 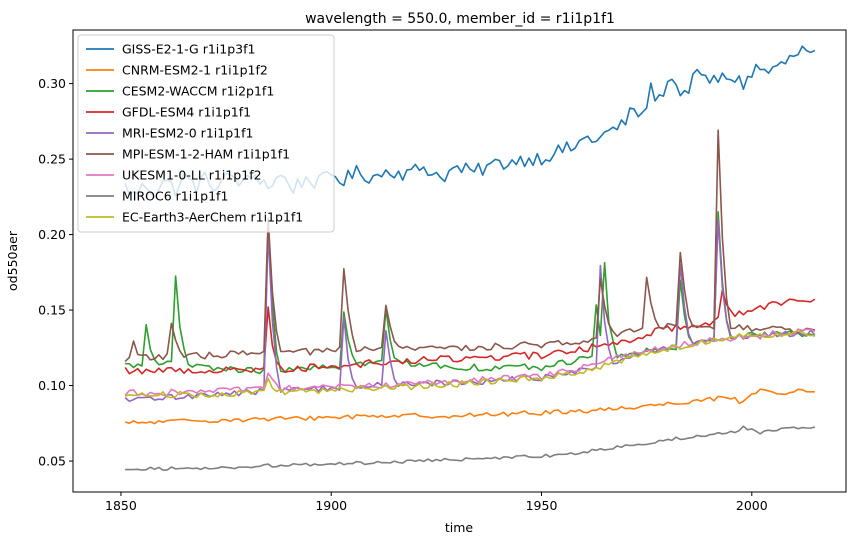 I want to click on legend-box, so click(x=206, y=133).